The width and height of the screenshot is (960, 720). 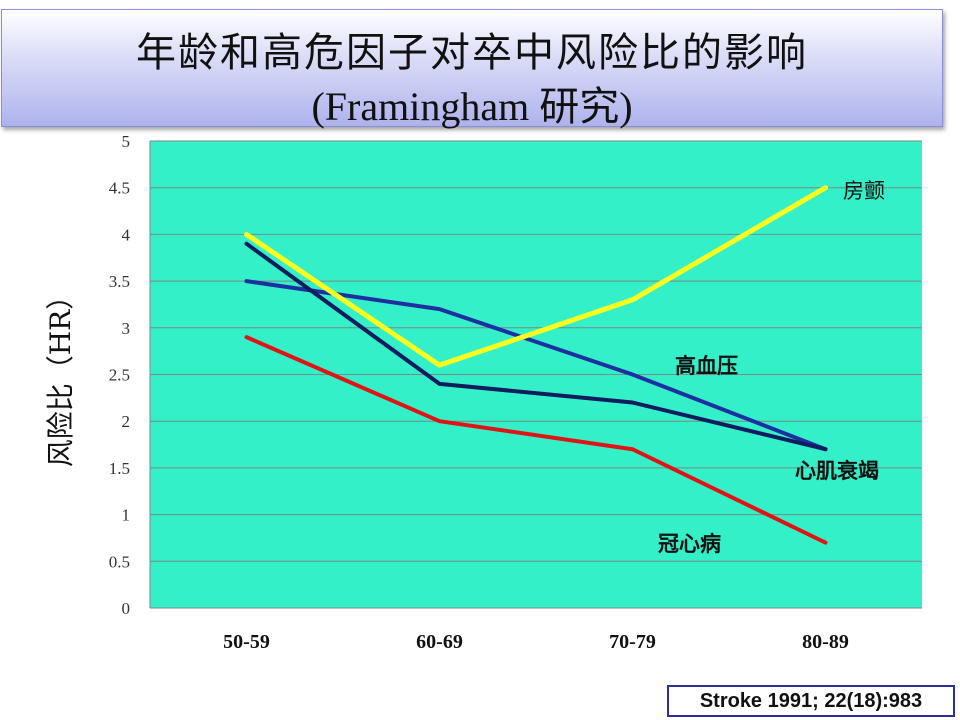 What do you see at coordinates (126, 515) in the screenshot?
I see `y-tick-label: 1` at bounding box center [126, 515].